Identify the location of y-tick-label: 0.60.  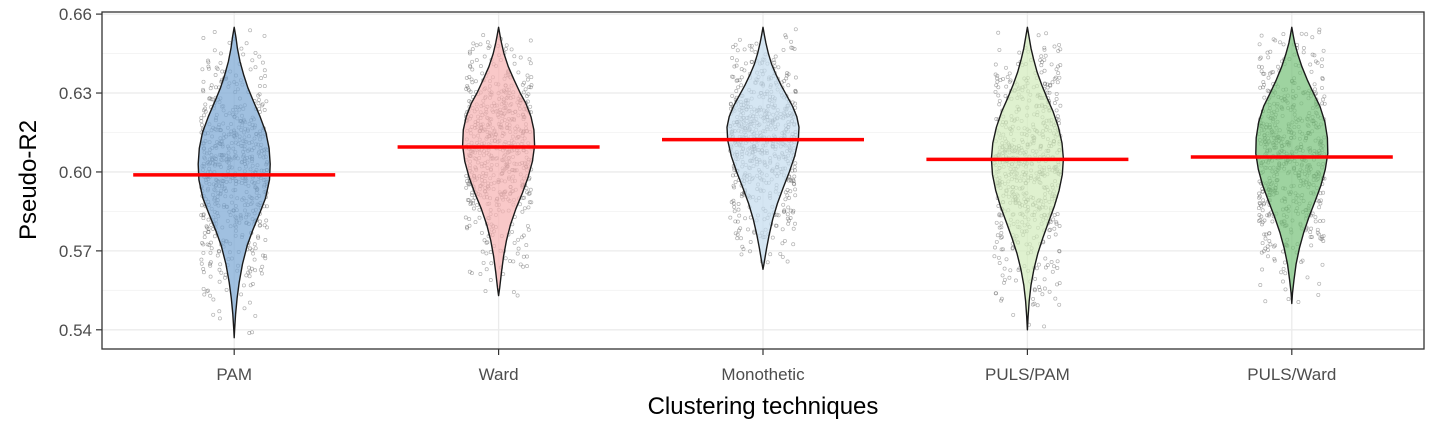
(75, 172).